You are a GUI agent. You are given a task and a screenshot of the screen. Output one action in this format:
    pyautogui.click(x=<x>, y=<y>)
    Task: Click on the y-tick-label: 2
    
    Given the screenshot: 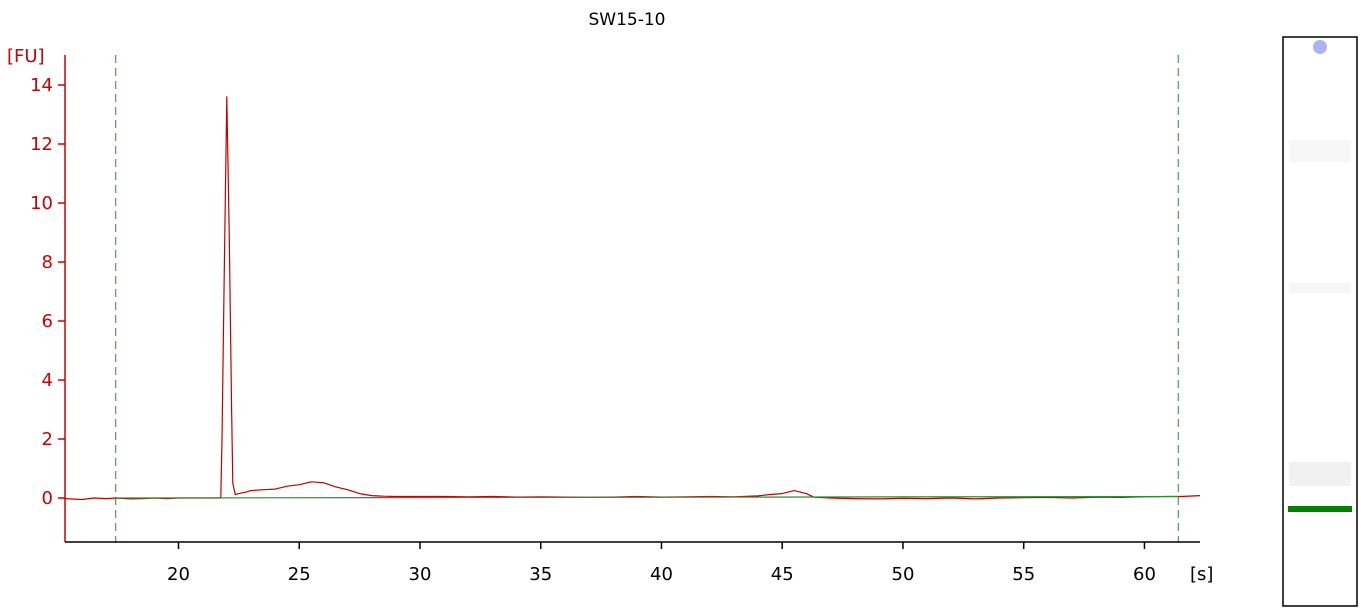 What is the action you would take?
    pyautogui.click(x=47, y=439)
    